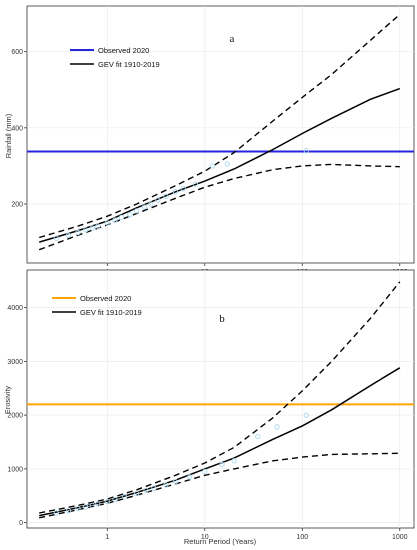 Image resolution: width=417 pixels, height=550 pixels. Describe the element at coordinates (17, 204) in the screenshot. I see `y-tick-label: 200` at that location.